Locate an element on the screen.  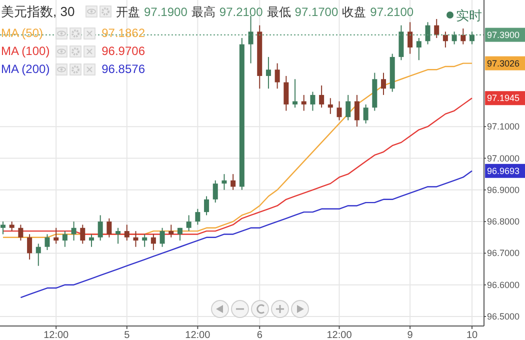
y-tick-label: 97.1000 is located at coordinates (503, 127).